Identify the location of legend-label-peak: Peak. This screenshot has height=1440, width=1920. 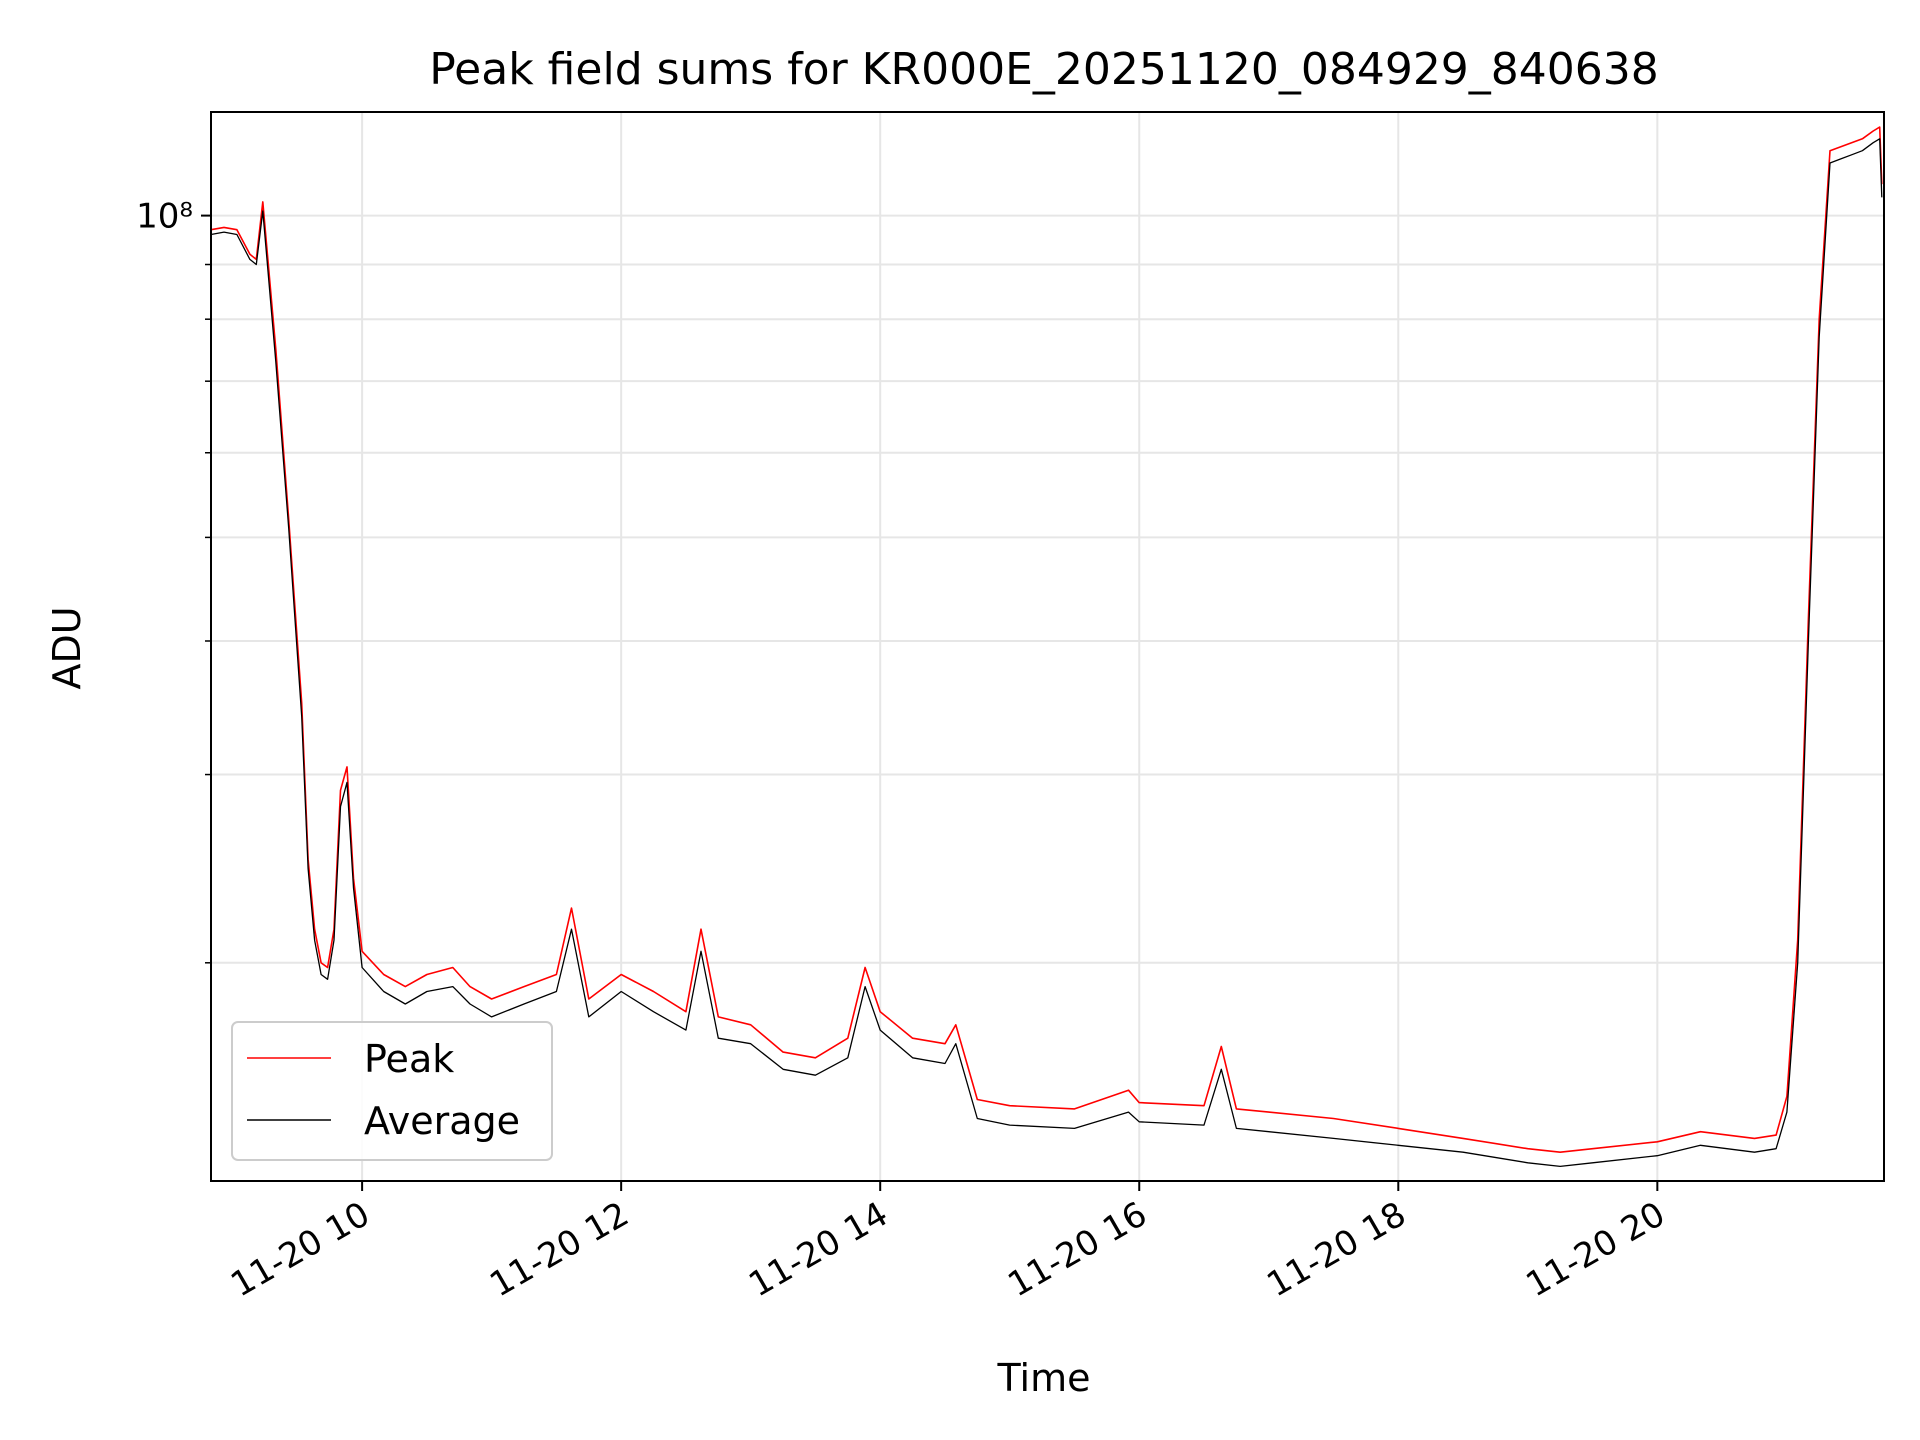
(409, 1059).